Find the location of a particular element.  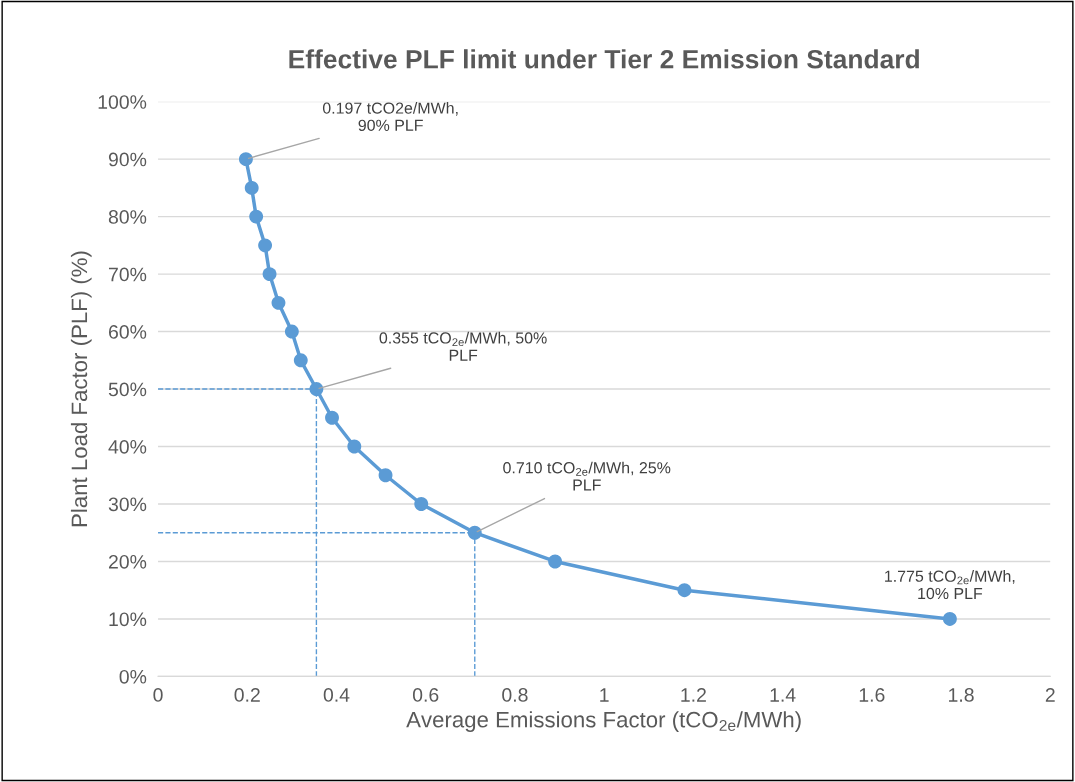

y-tick-label: 80% is located at coordinates (127, 217).